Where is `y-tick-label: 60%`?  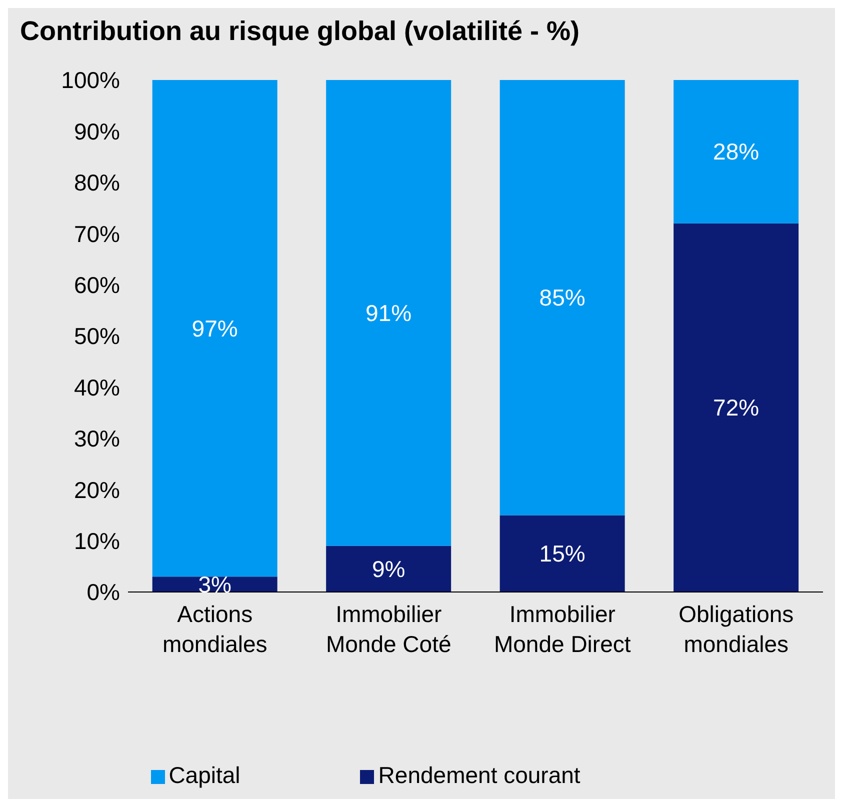
y-tick-label: 60% is located at coordinates (97, 285).